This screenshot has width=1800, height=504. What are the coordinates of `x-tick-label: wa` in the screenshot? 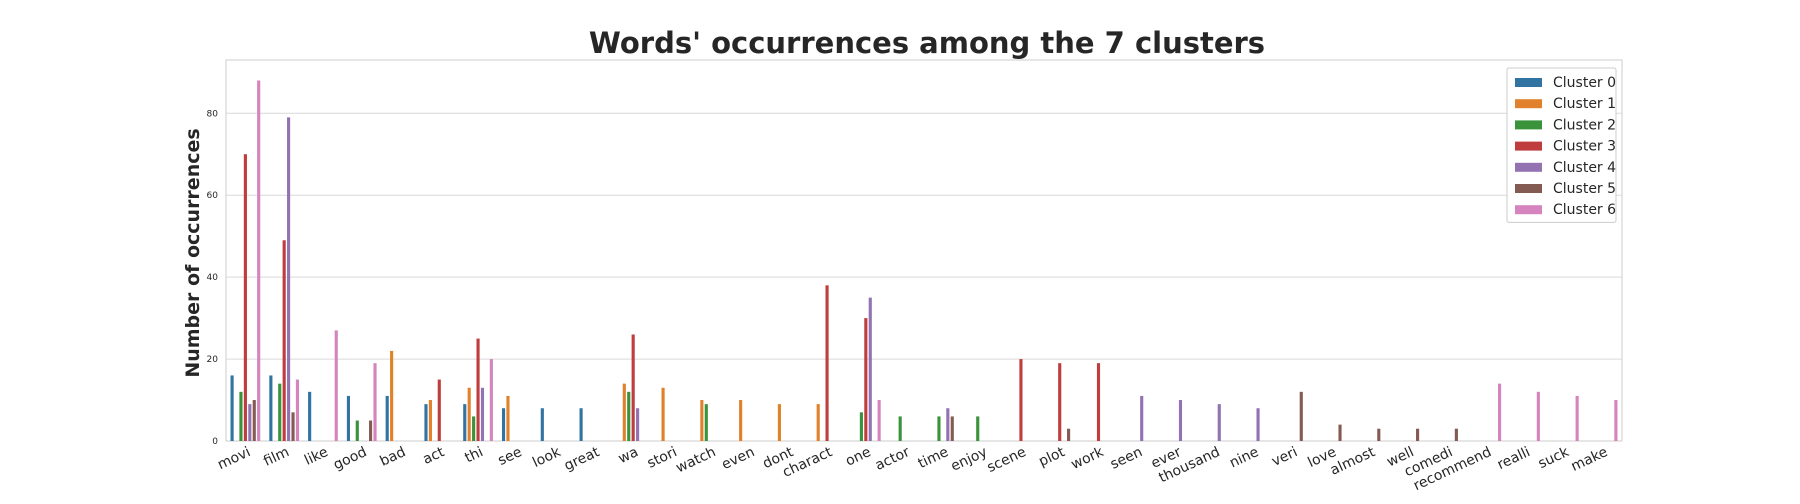 It's located at (628, 455).